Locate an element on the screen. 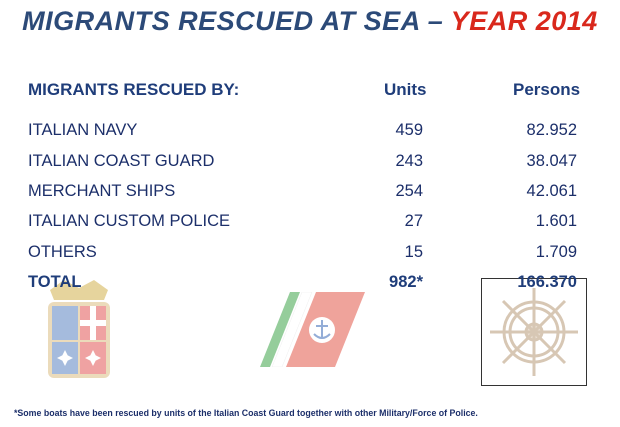  slide-title: MIGRANTS RESCUED AT SEA – YEAR 2014 is located at coordinates (310, 21).